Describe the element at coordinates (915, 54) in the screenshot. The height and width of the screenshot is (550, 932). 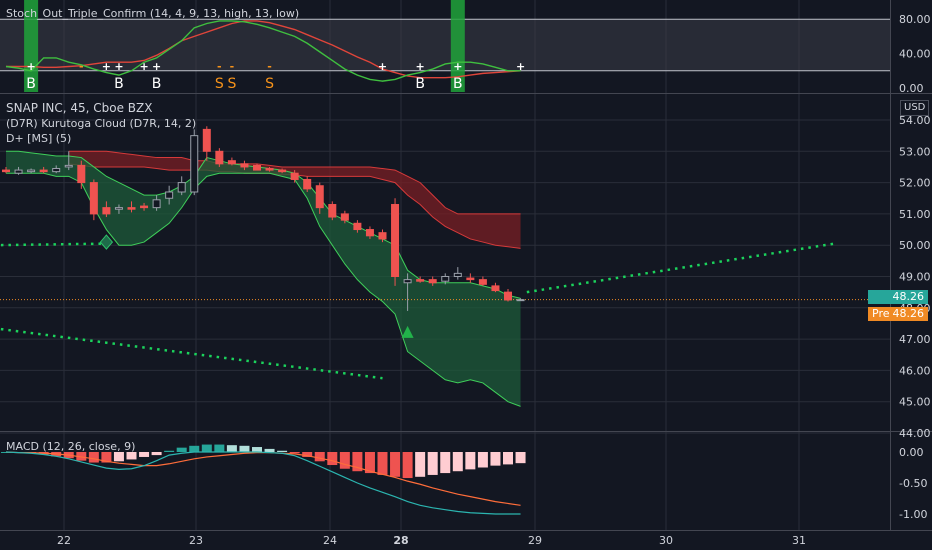
I see `stoch-tick: 40.00` at that location.